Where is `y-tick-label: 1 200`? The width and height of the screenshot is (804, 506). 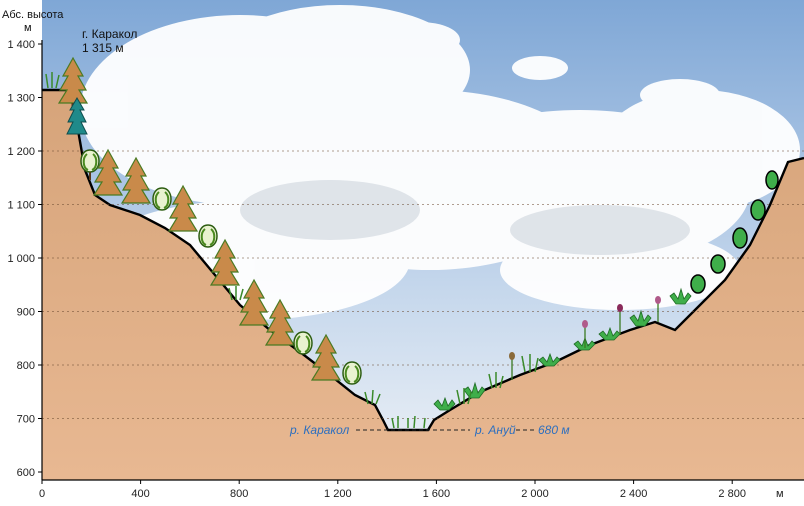
y-tick-label: 1 200 is located at coordinates (21, 152).